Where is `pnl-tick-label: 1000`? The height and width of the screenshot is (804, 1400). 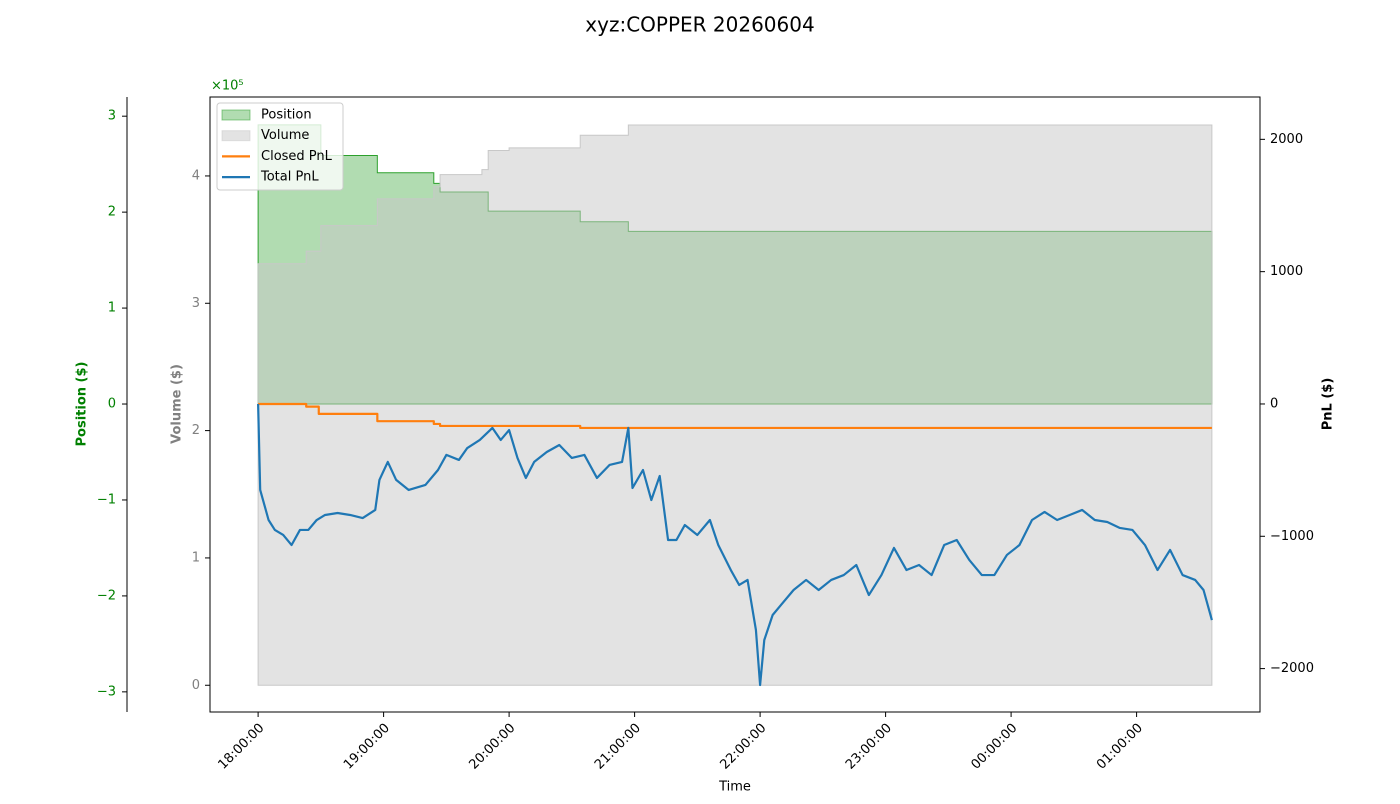 pnl-tick-label: 1000 is located at coordinates (1286, 271).